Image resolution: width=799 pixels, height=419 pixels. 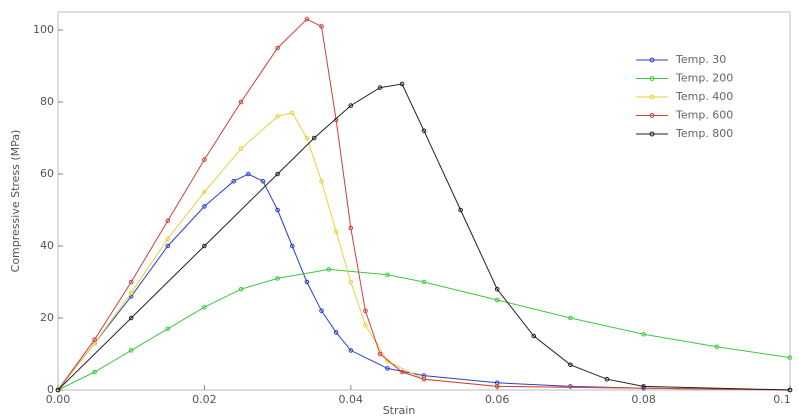 I want to click on y-tick-label: 80, so click(x=47, y=101).